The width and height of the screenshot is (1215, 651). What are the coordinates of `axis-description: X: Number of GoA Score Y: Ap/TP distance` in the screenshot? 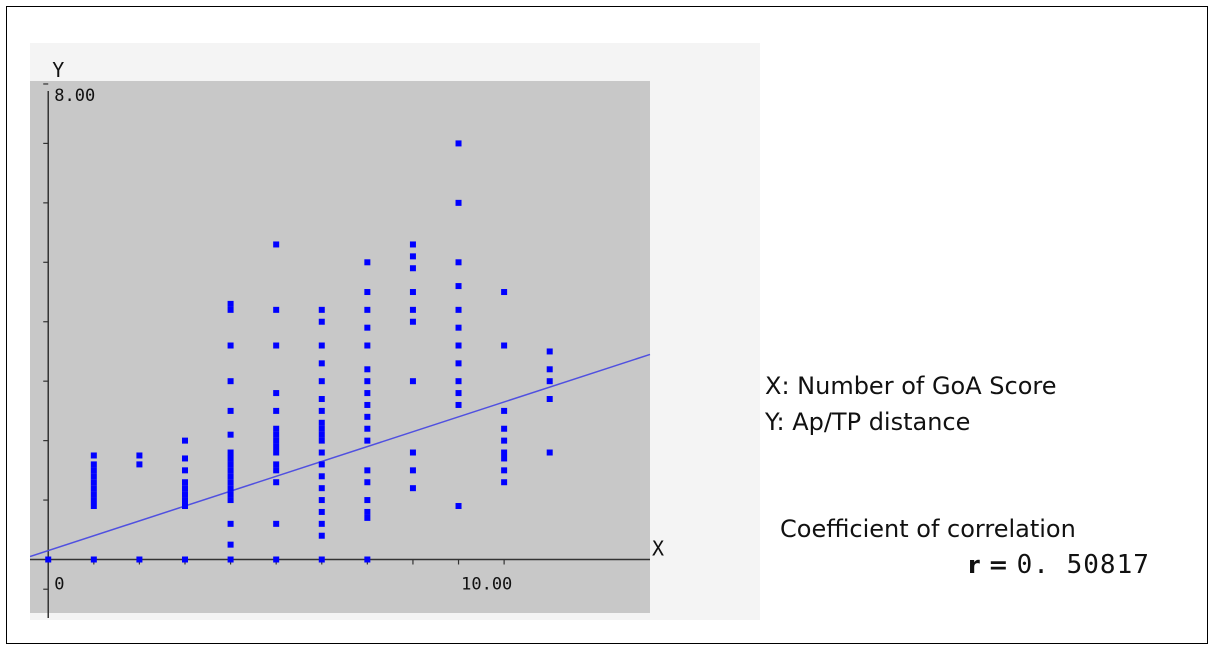 It's located at (975, 404).